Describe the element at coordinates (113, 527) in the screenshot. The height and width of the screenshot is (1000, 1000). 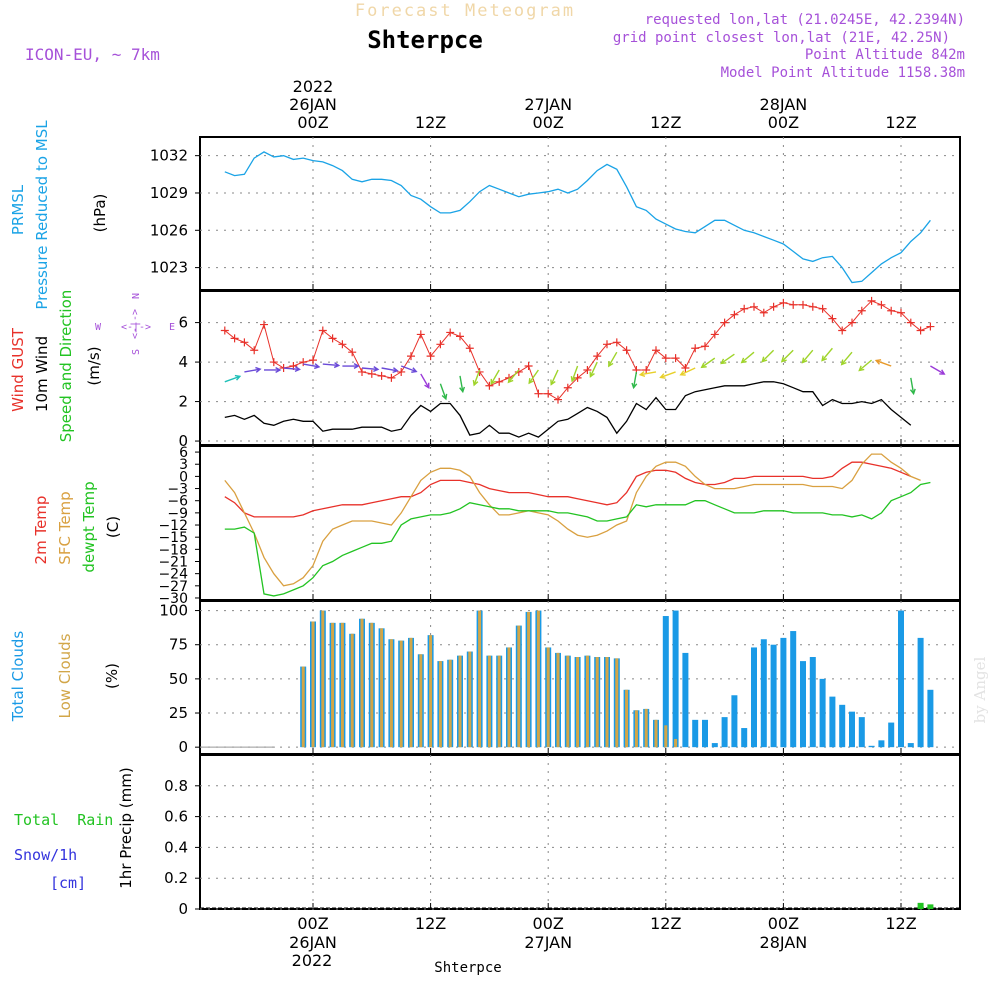
I see `c-unit-label: (C)` at that location.